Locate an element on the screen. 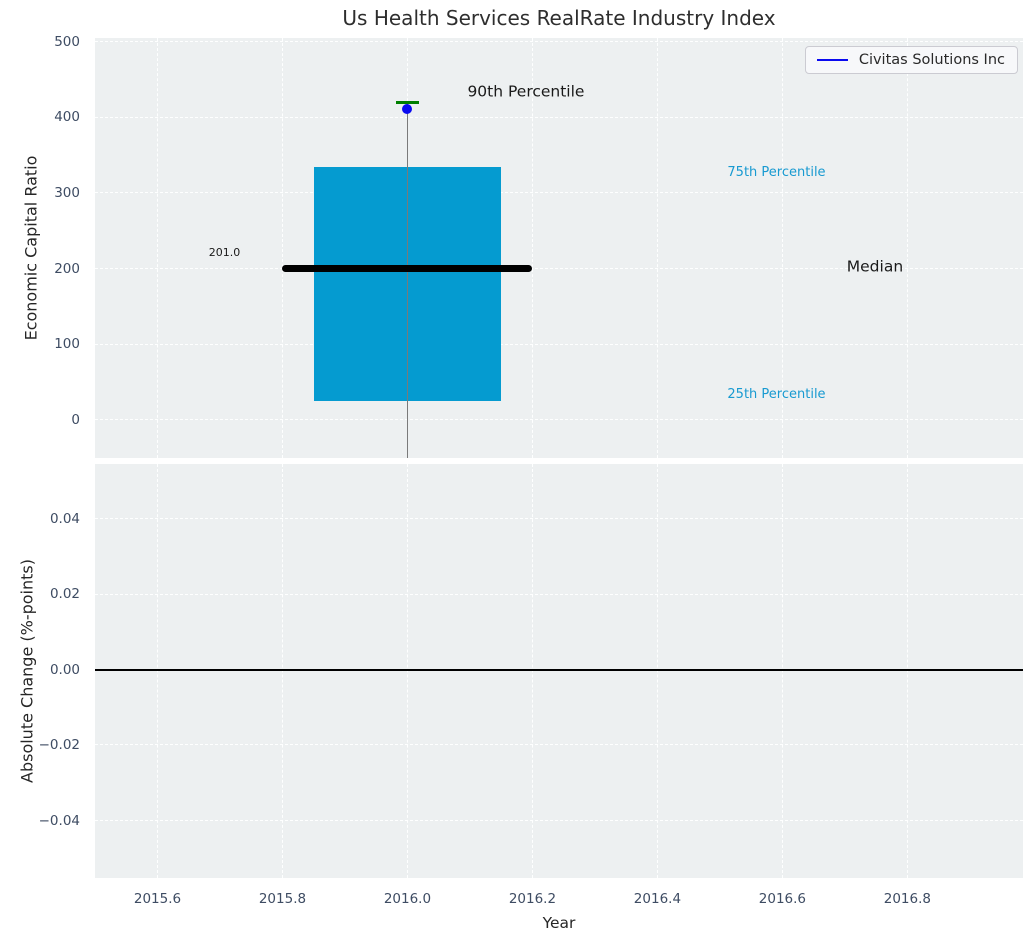 The image size is (1034, 942). x-tick-label: 2016.6 is located at coordinates (782, 899).